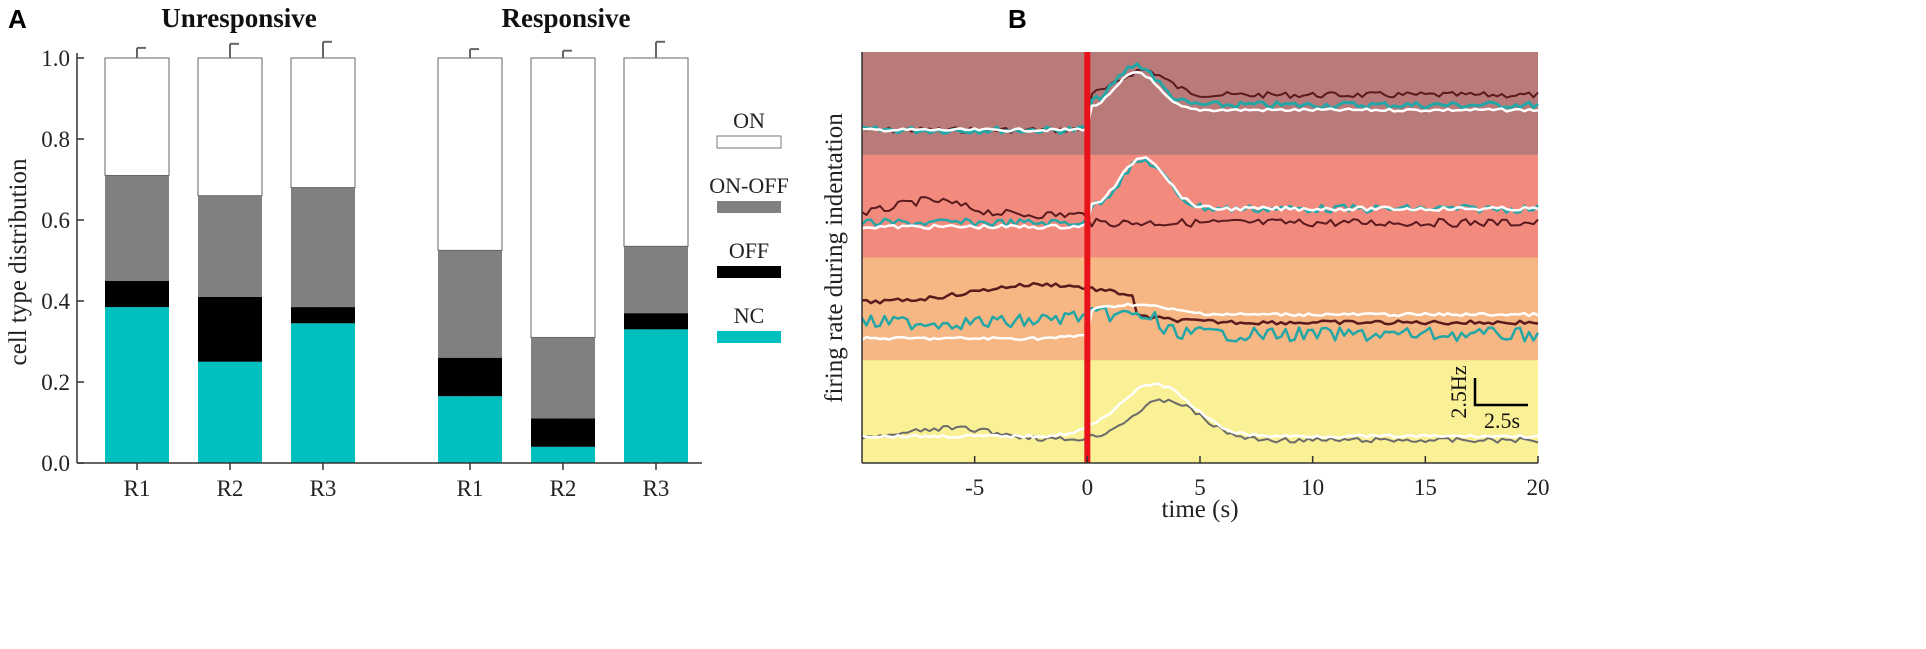  What do you see at coordinates (17, 19) in the screenshot?
I see `panel-a-label: A` at bounding box center [17, 19].